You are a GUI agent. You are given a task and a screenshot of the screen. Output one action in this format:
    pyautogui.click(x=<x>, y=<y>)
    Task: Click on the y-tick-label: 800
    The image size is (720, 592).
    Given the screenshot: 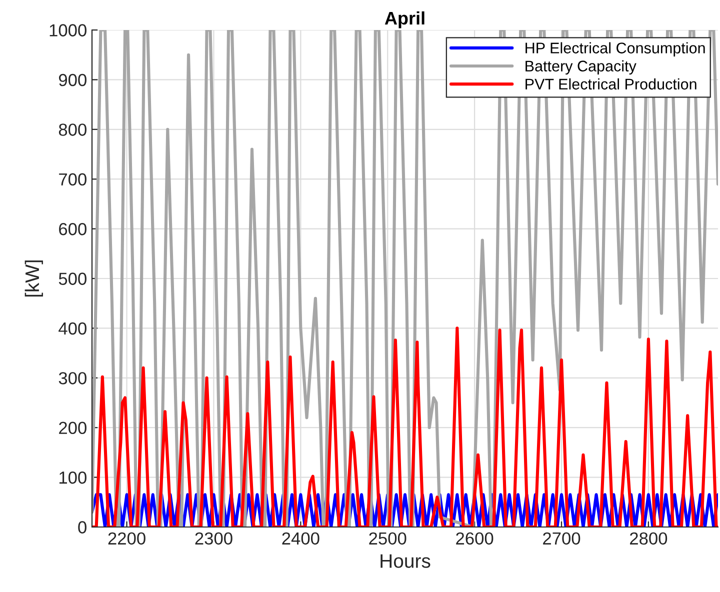 What is the action you would take?
    pyautogui.click(x=72, y=130)
    